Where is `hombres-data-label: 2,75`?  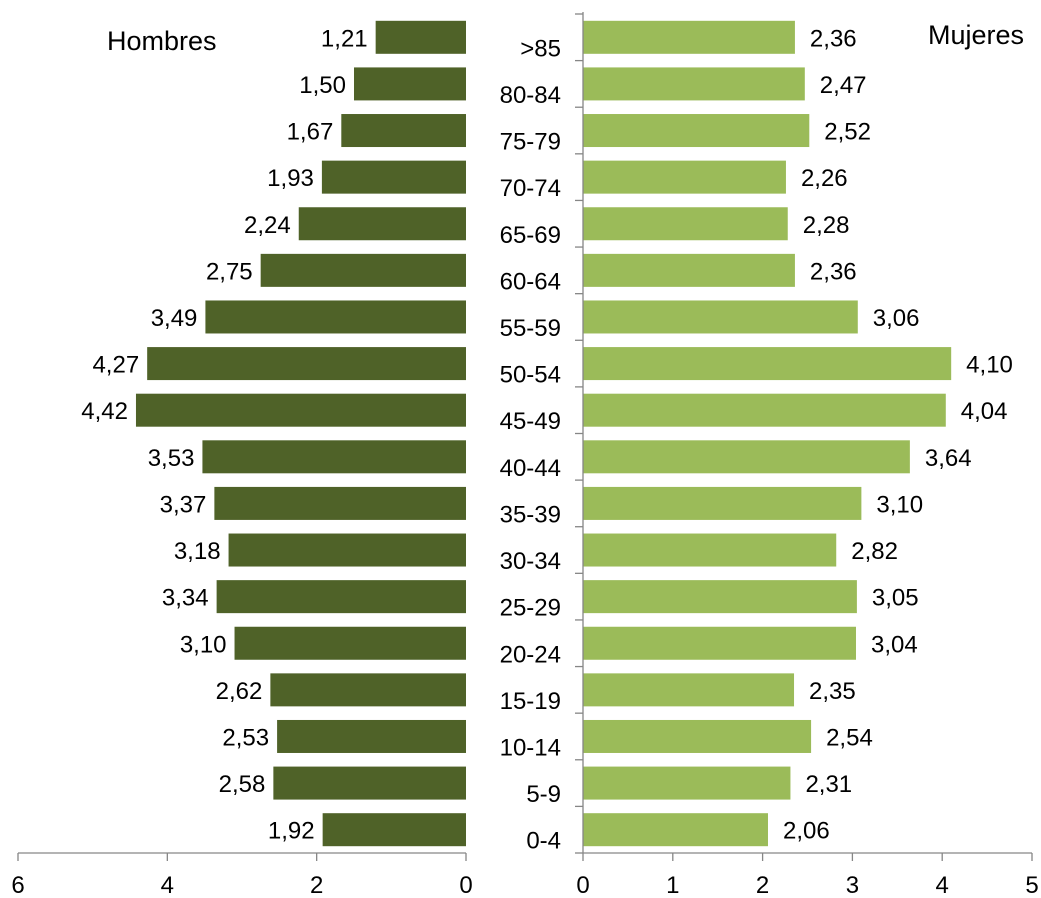 hombres-data-label: 2,75 is located at coordinates (229, 271).